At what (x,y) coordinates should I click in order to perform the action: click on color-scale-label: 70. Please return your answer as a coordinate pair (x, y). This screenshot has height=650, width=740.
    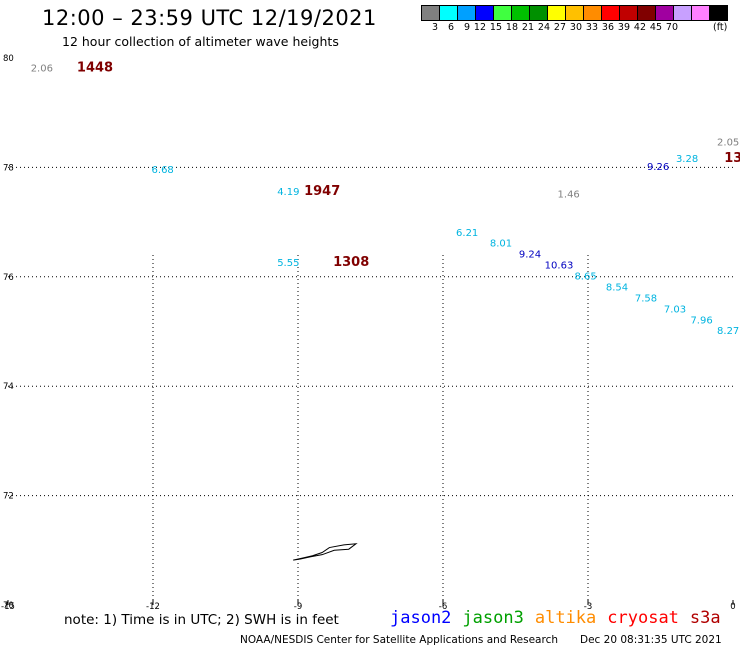
    Looking at the image, I should click on (671, 27).